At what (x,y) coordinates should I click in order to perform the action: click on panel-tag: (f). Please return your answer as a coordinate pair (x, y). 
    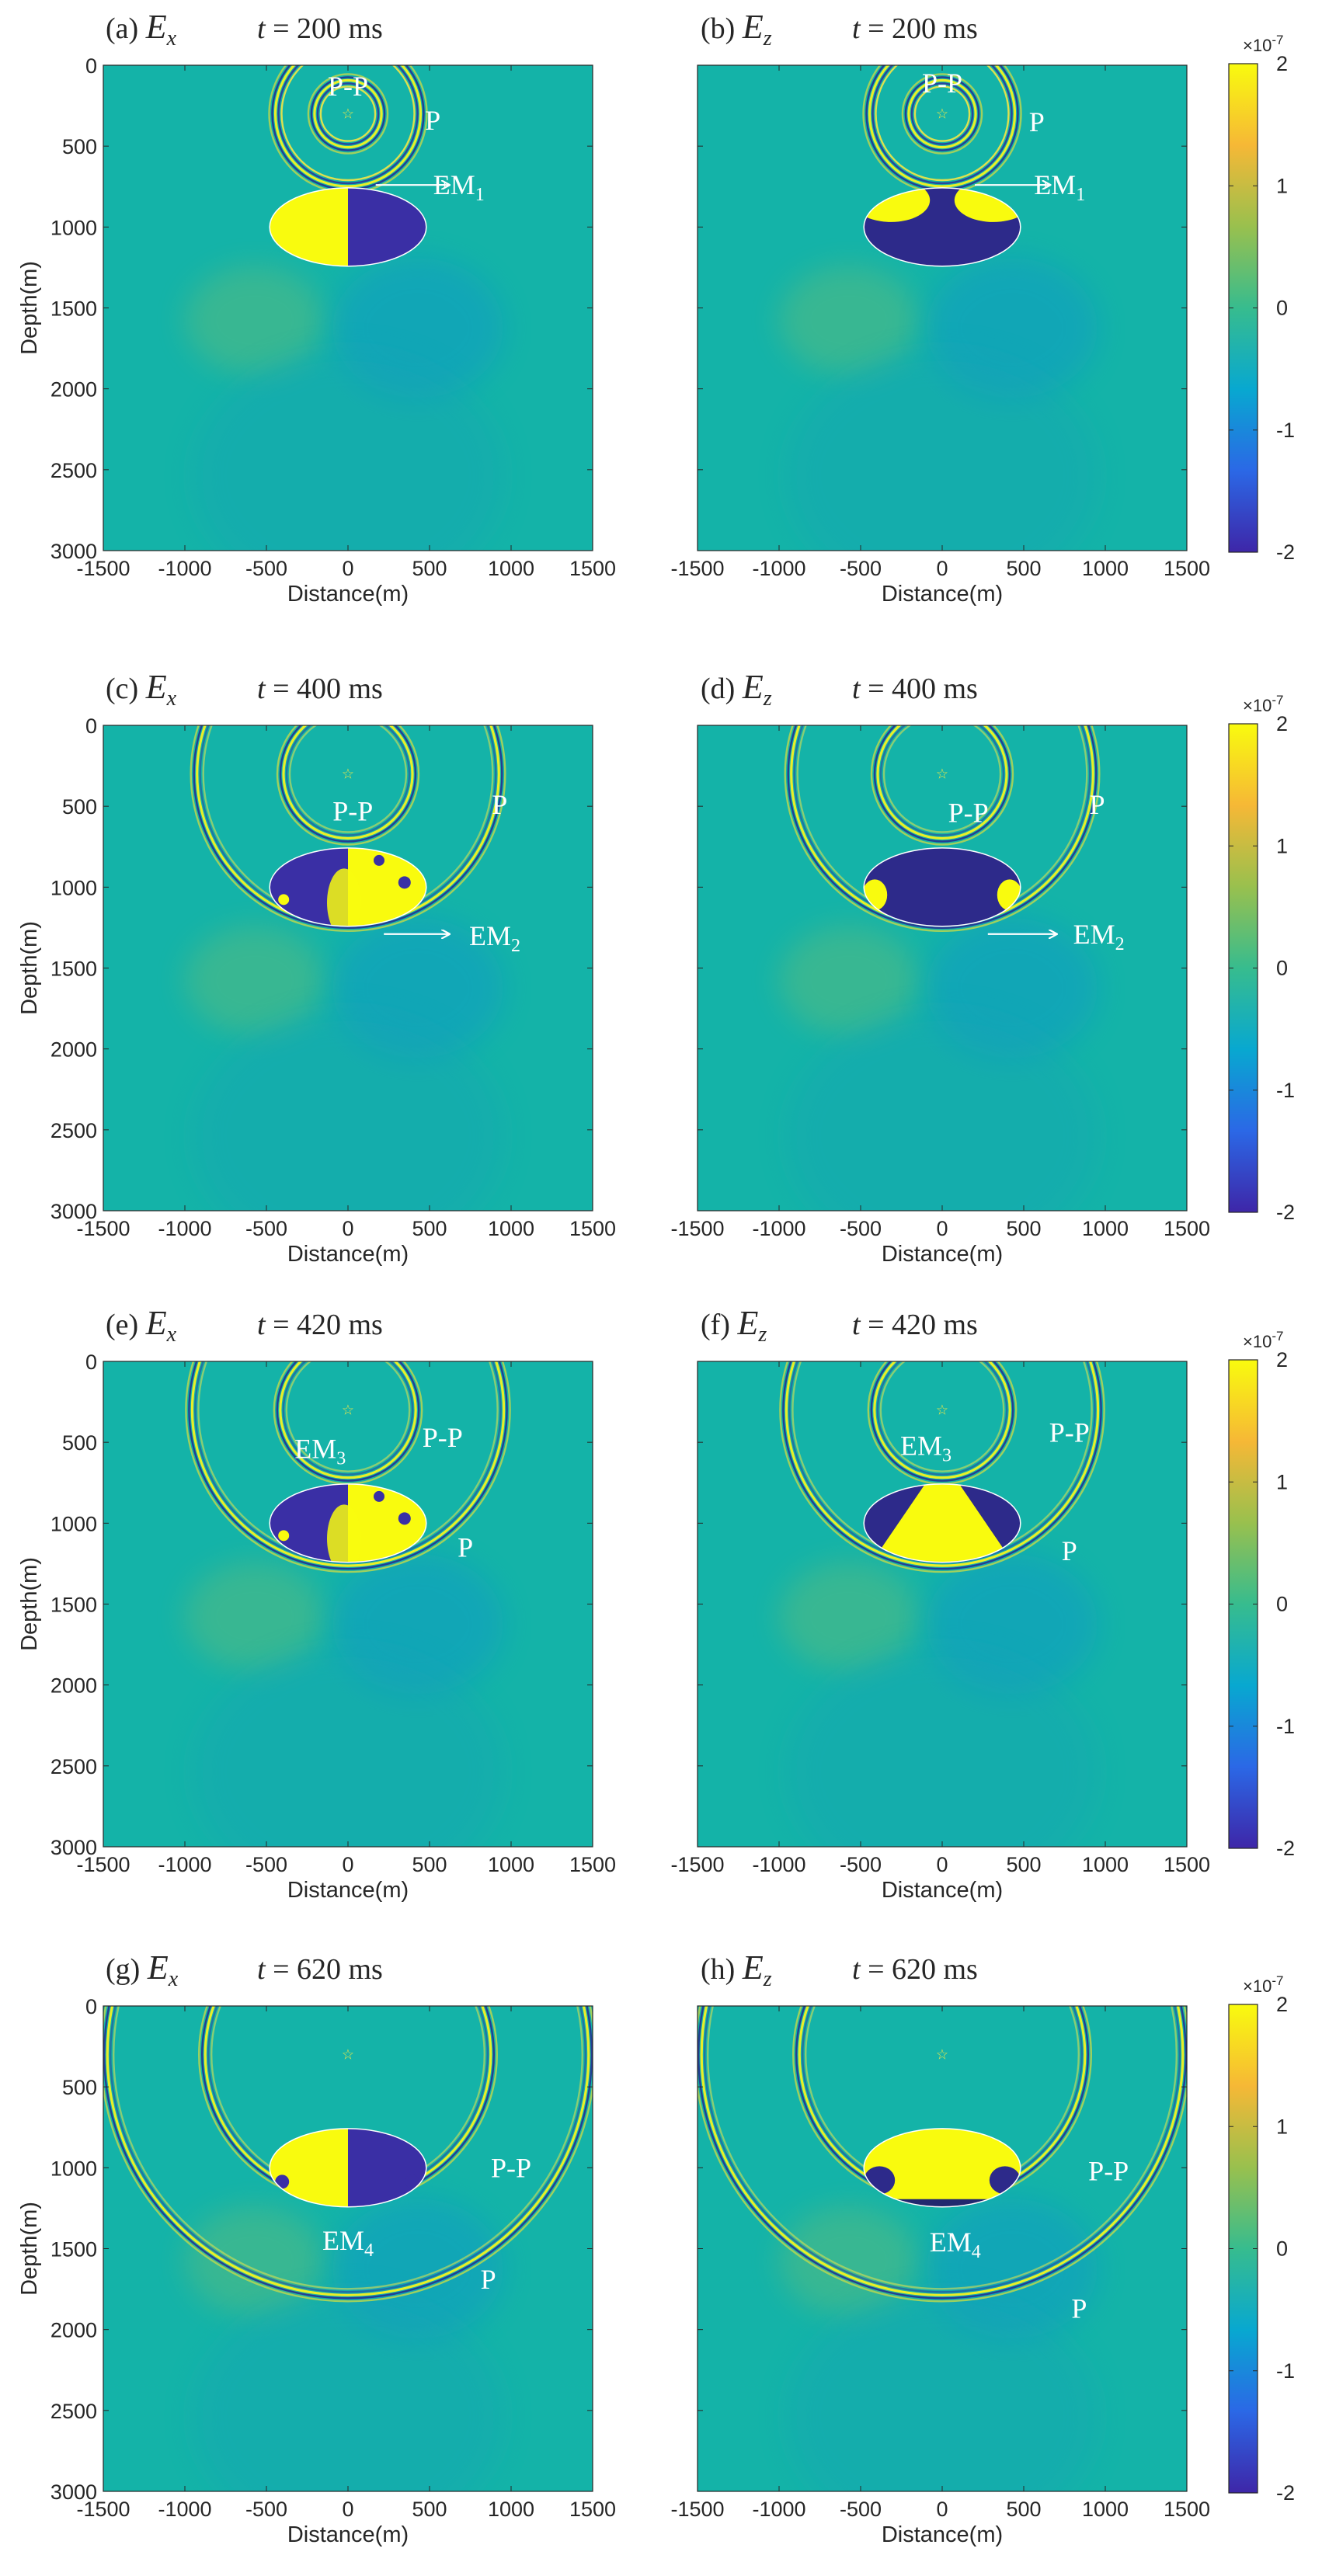
    Looking at the image, I should click on (719, 1325).